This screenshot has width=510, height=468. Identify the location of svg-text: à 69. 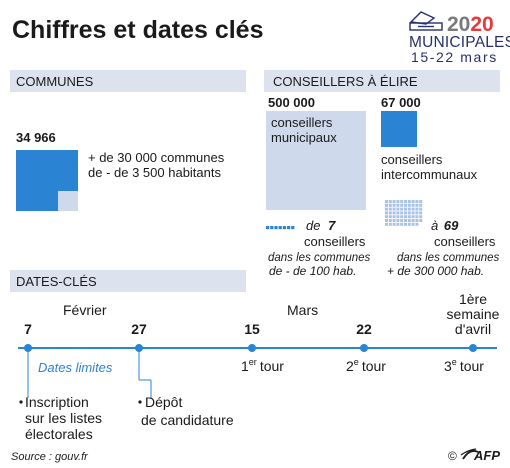
(445, 225).